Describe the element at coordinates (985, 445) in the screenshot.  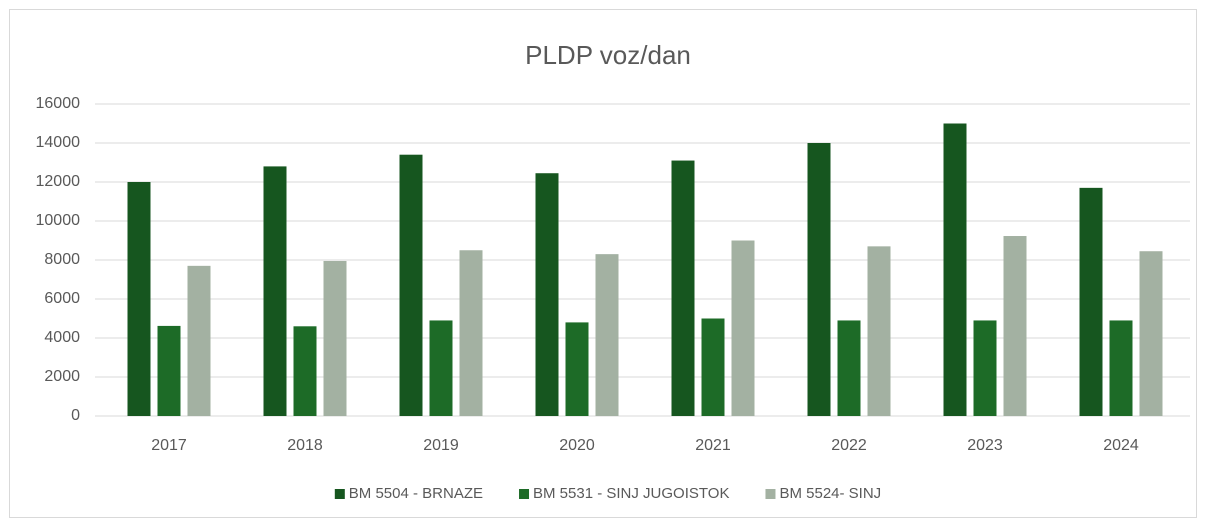
I see `x-tick-label: 2023` at that location.